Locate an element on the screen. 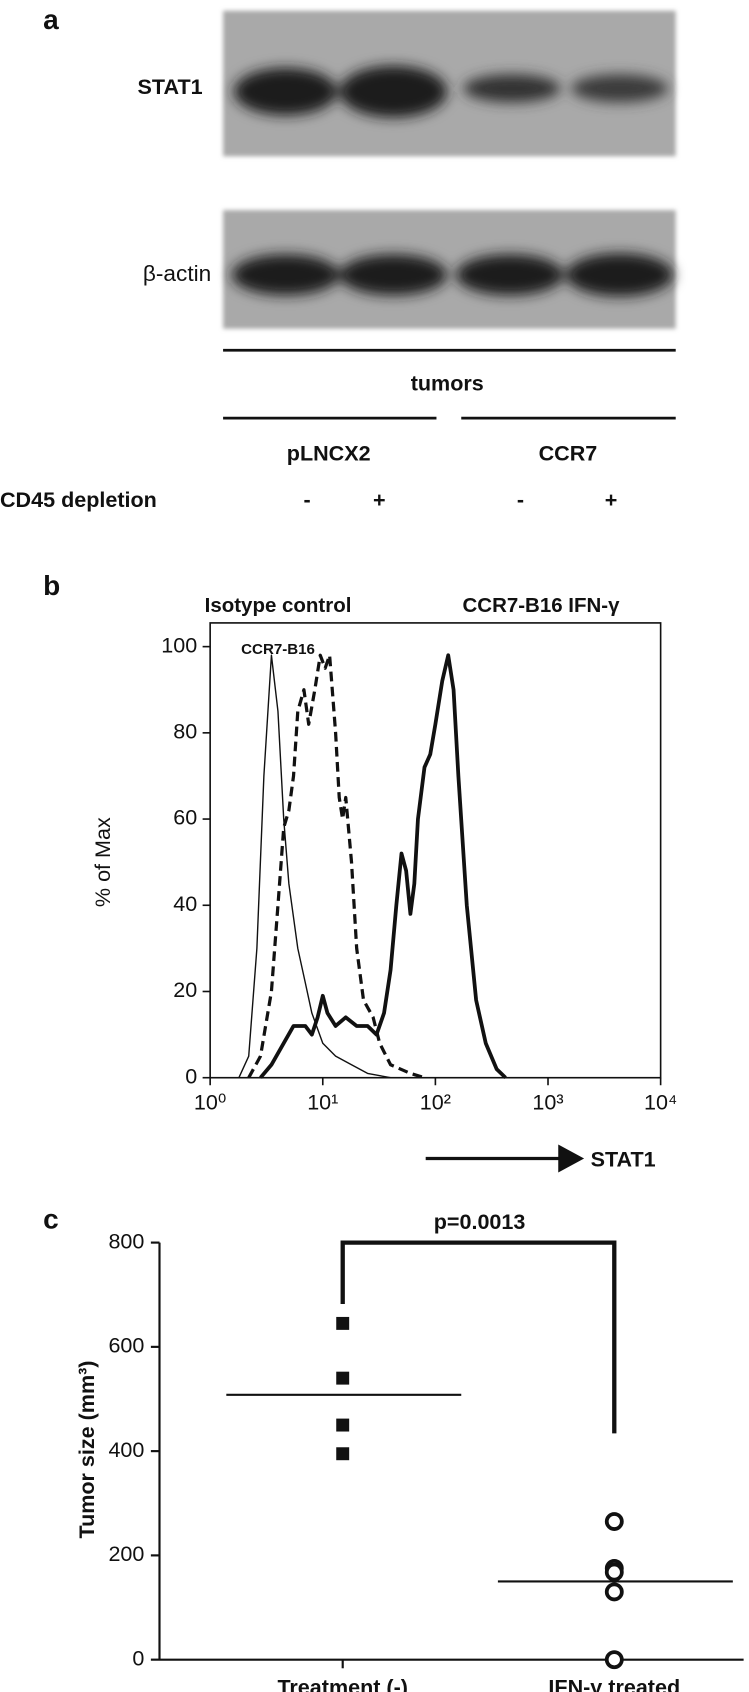 Image resolution: width=749 pixels, height=1692 pixels. x-axis-label: STAT1 is located at coordinates (623, 1158).